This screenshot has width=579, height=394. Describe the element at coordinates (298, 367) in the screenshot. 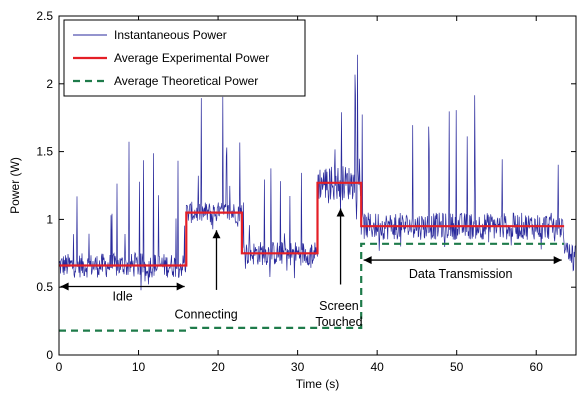

I see `x-tick-label: 30` at that location.